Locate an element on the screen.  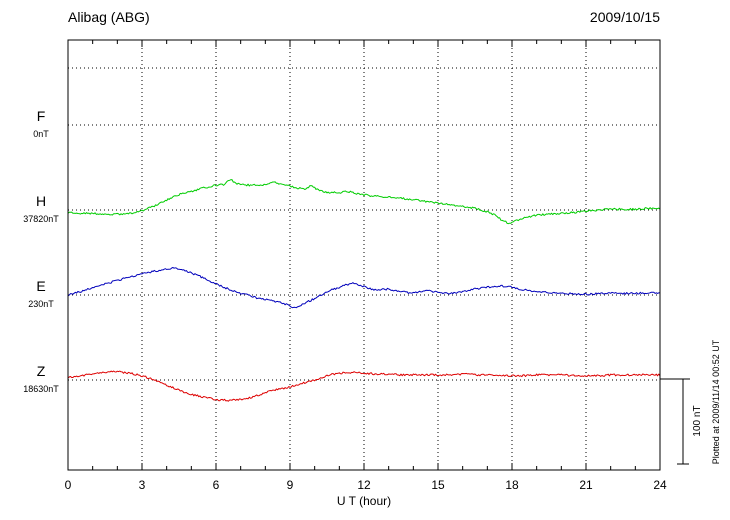
x-tick-label-15: 15 is located at coordinates (438, 485).